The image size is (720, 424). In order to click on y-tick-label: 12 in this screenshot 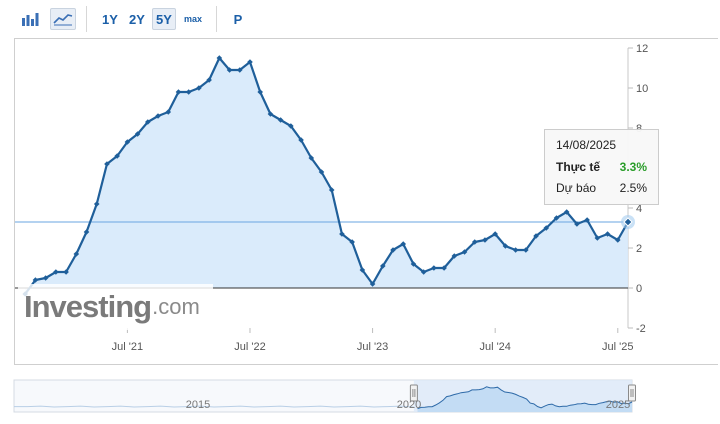, I will do `click(642, 49)`.